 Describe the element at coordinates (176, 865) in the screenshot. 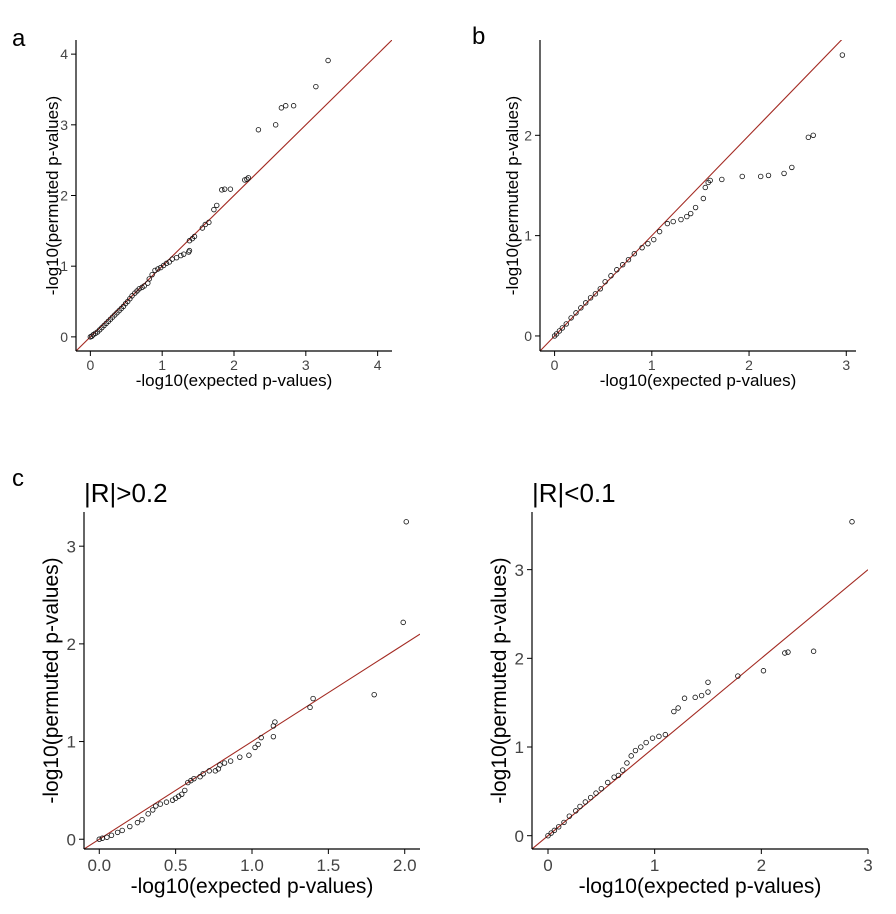

I see `x-tick-label: 0.5` at that location.